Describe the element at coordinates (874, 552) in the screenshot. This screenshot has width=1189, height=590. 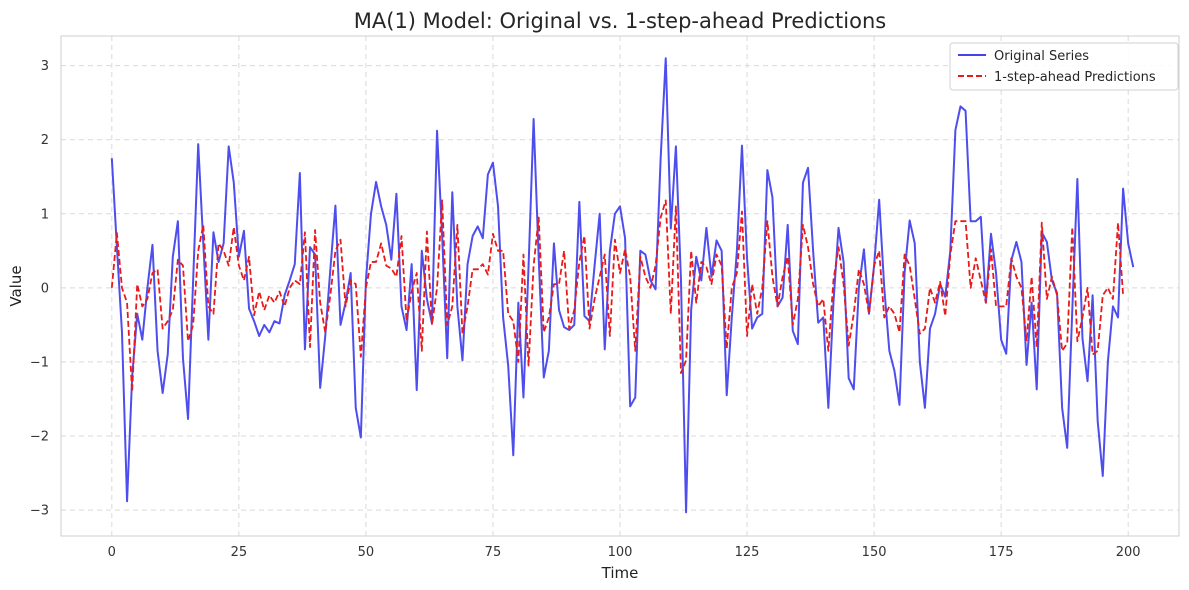
I see `x-tick-label: 150` at that location.